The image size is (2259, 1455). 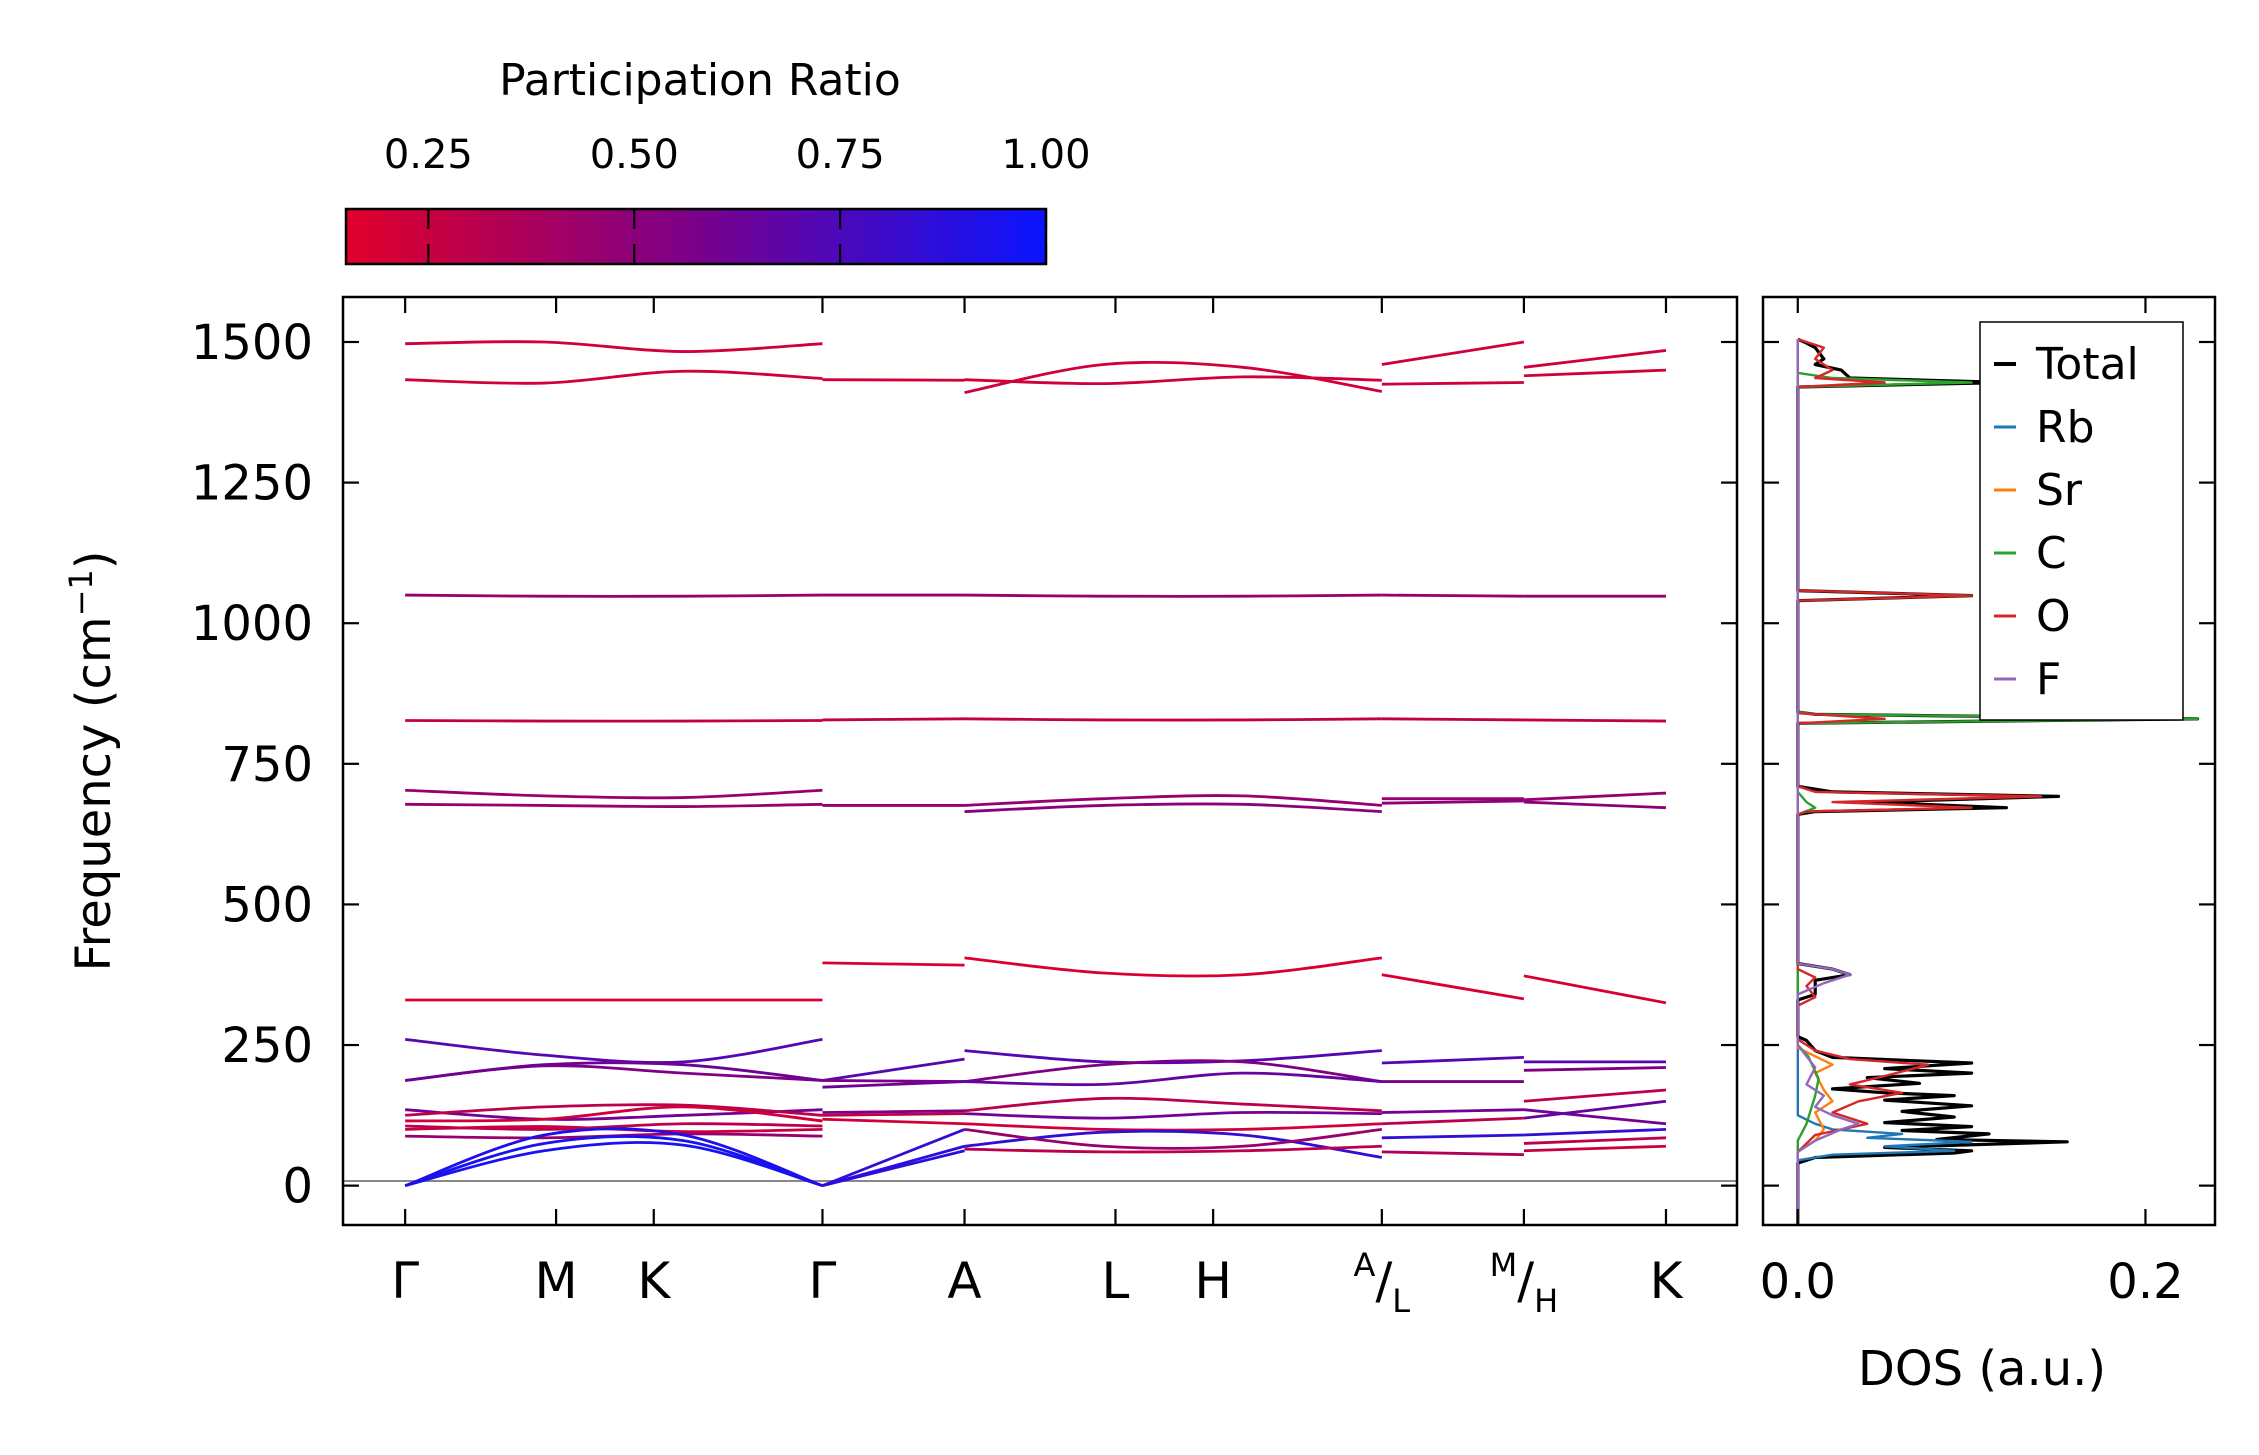 I want to click on k-point-label: M, so click(x=556, y=1281).